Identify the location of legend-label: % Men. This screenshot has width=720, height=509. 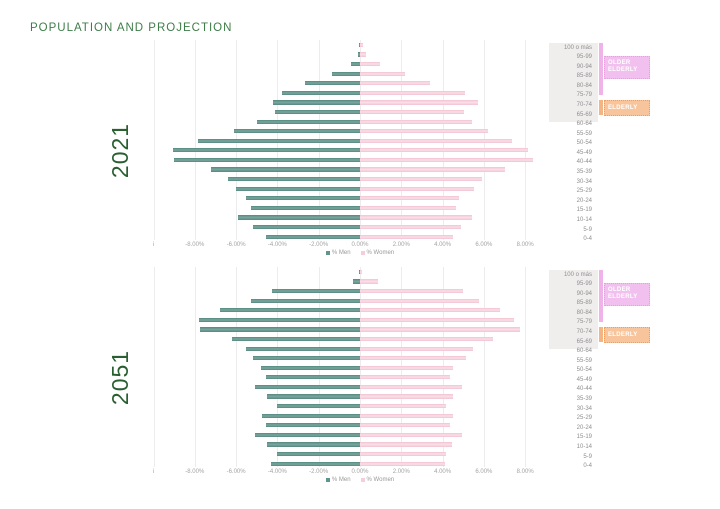
(341, 253).